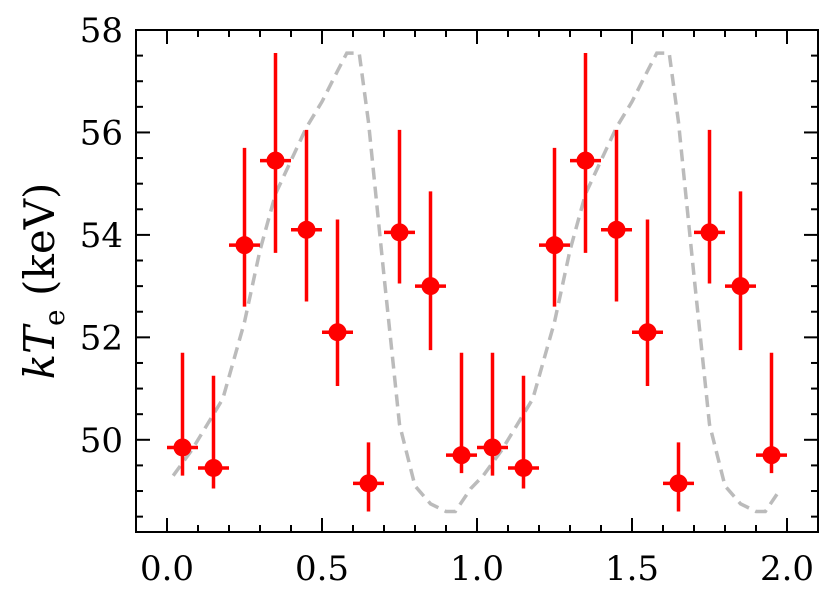 The height and width of the screenshot is (598, 831). I want to click on x-tick-label: 1.0, so click(477, 569).